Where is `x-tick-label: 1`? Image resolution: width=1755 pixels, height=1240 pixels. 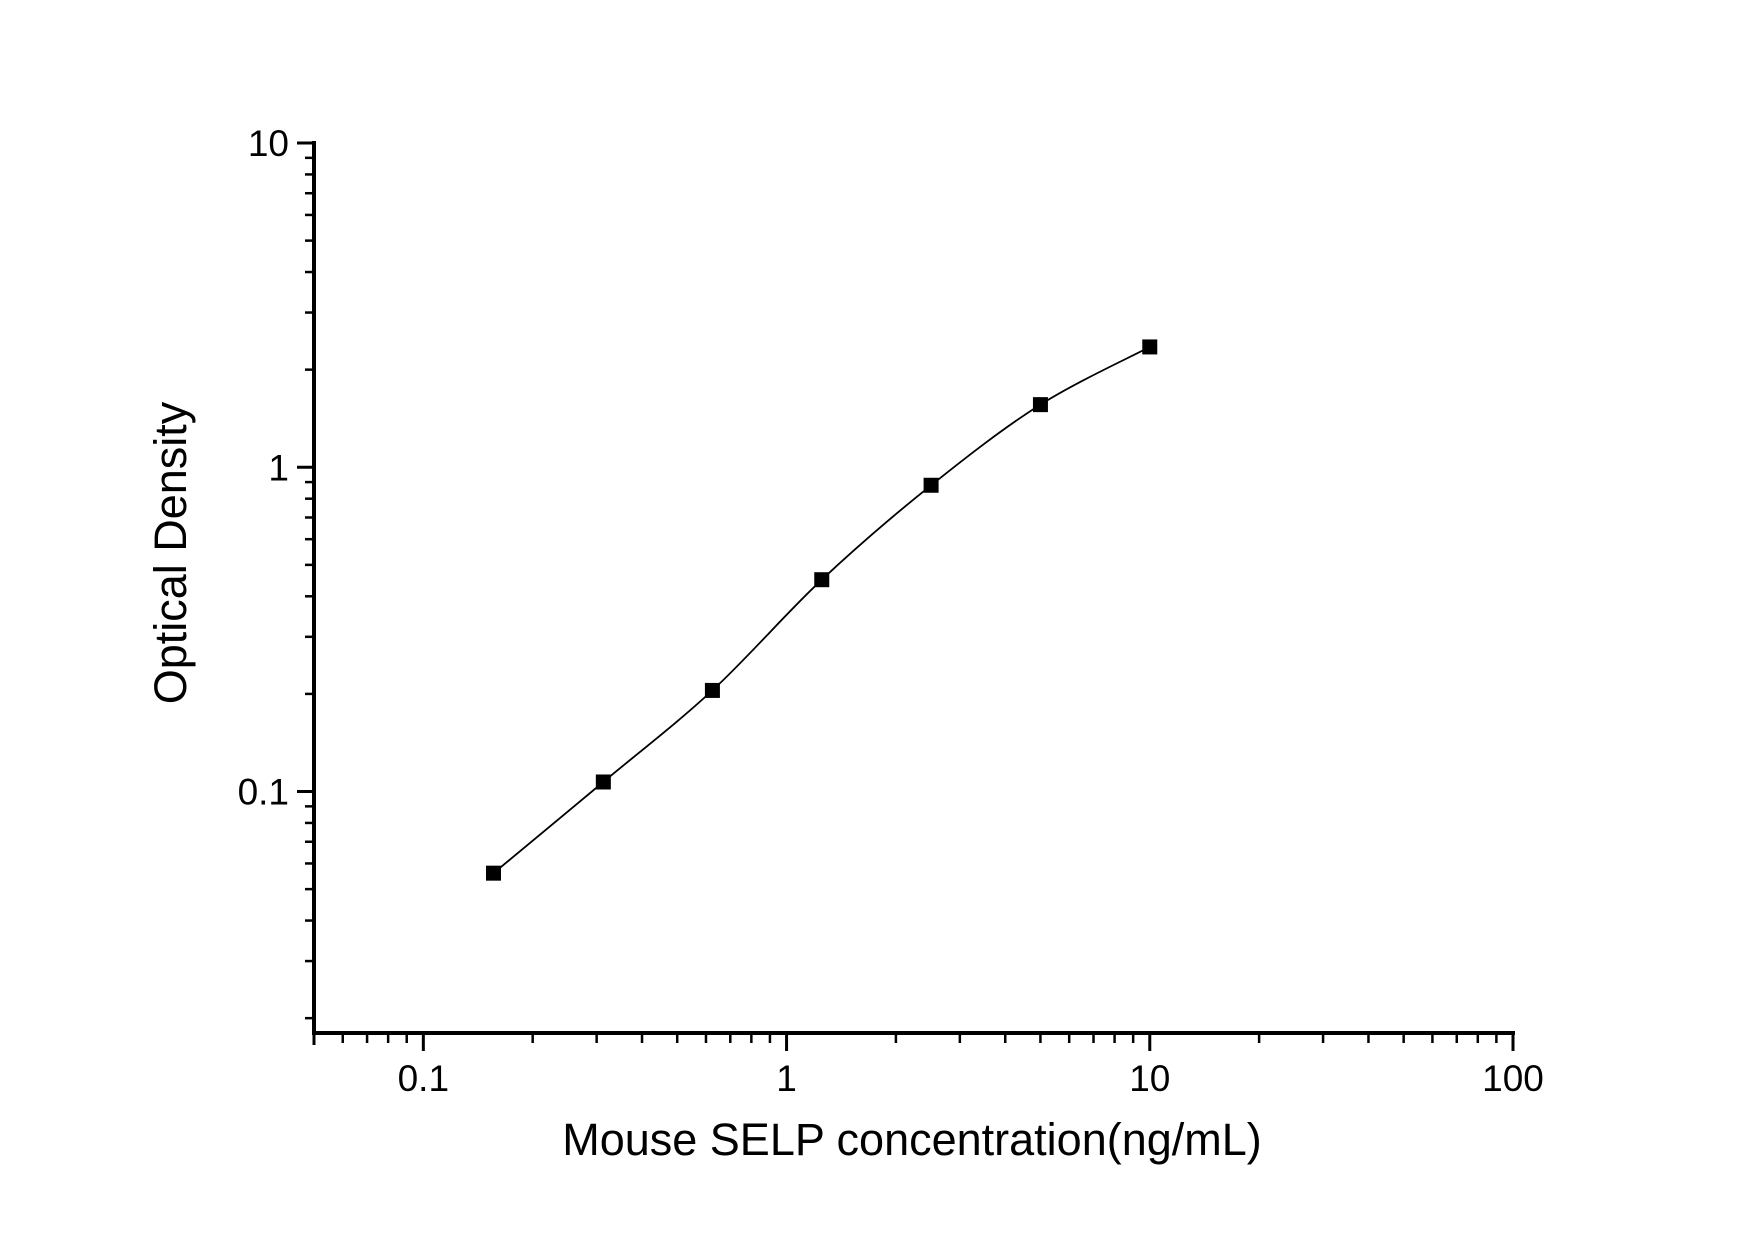
x-tick-label: 1 is located at coordinates (786, 1078).